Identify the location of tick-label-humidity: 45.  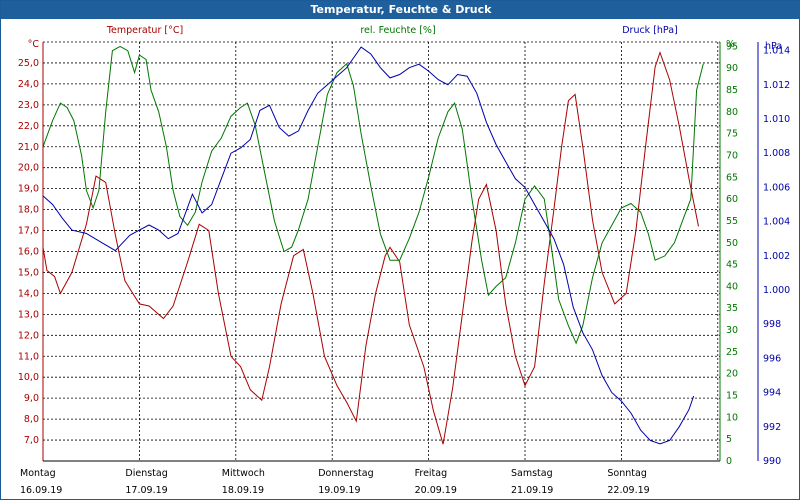
(732, 265).